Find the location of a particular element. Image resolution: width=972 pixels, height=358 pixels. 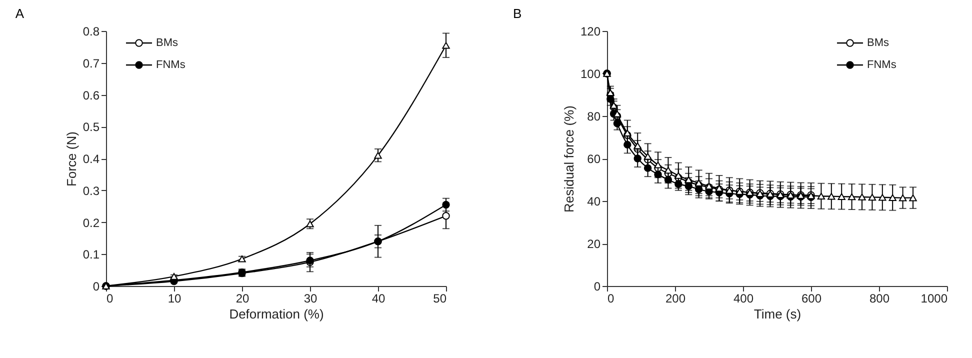

x-tick-label: 50 is located at coordinates (440, 299).